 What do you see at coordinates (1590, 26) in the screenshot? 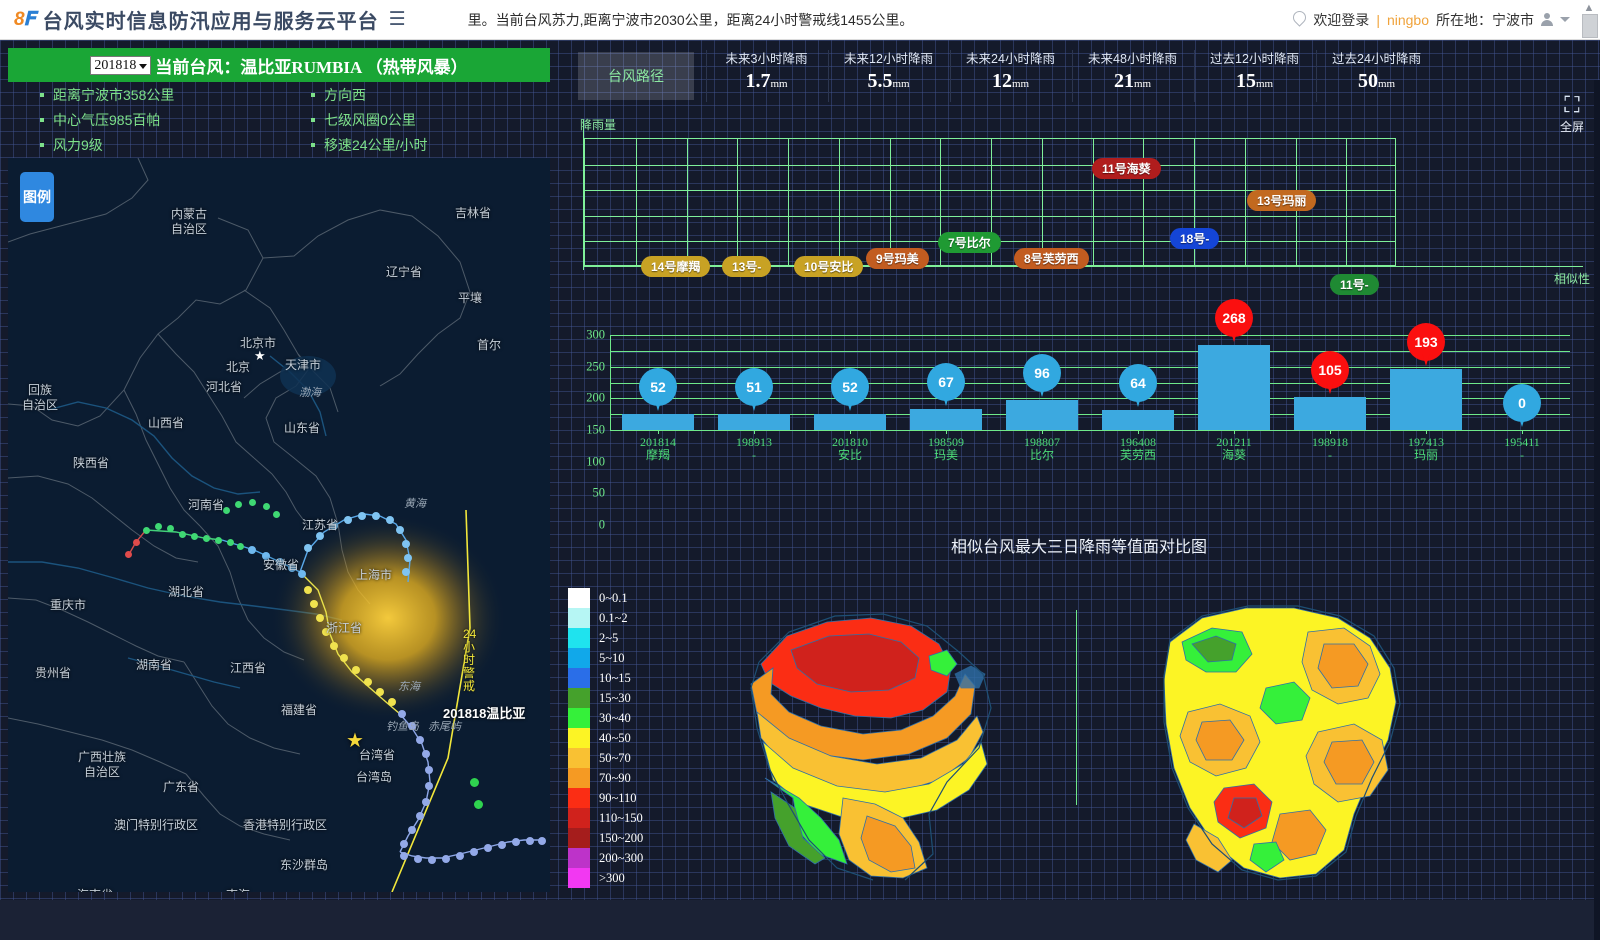
I see `scrollbar-thumb` at bounding box center [1590, 26].